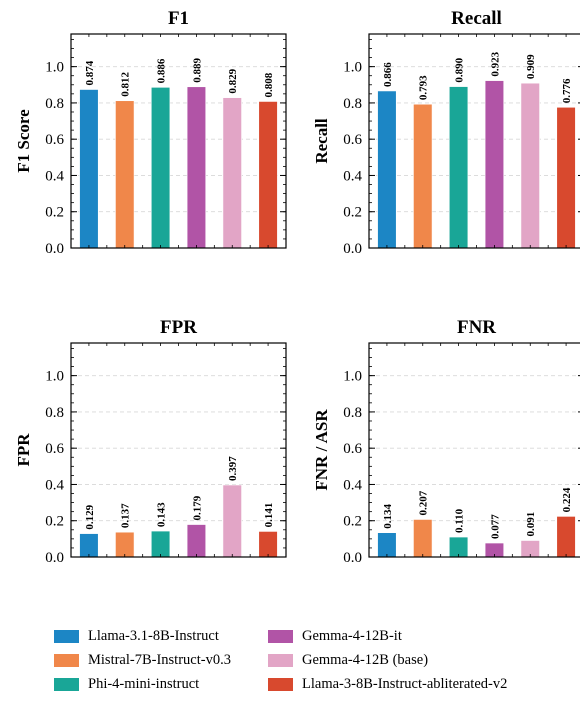  What do you see at coordinates (153, 636) in the screenshot?
I see `legend-label: Llama-3.1-8B-Instruct` at bounding box center [153, 636].